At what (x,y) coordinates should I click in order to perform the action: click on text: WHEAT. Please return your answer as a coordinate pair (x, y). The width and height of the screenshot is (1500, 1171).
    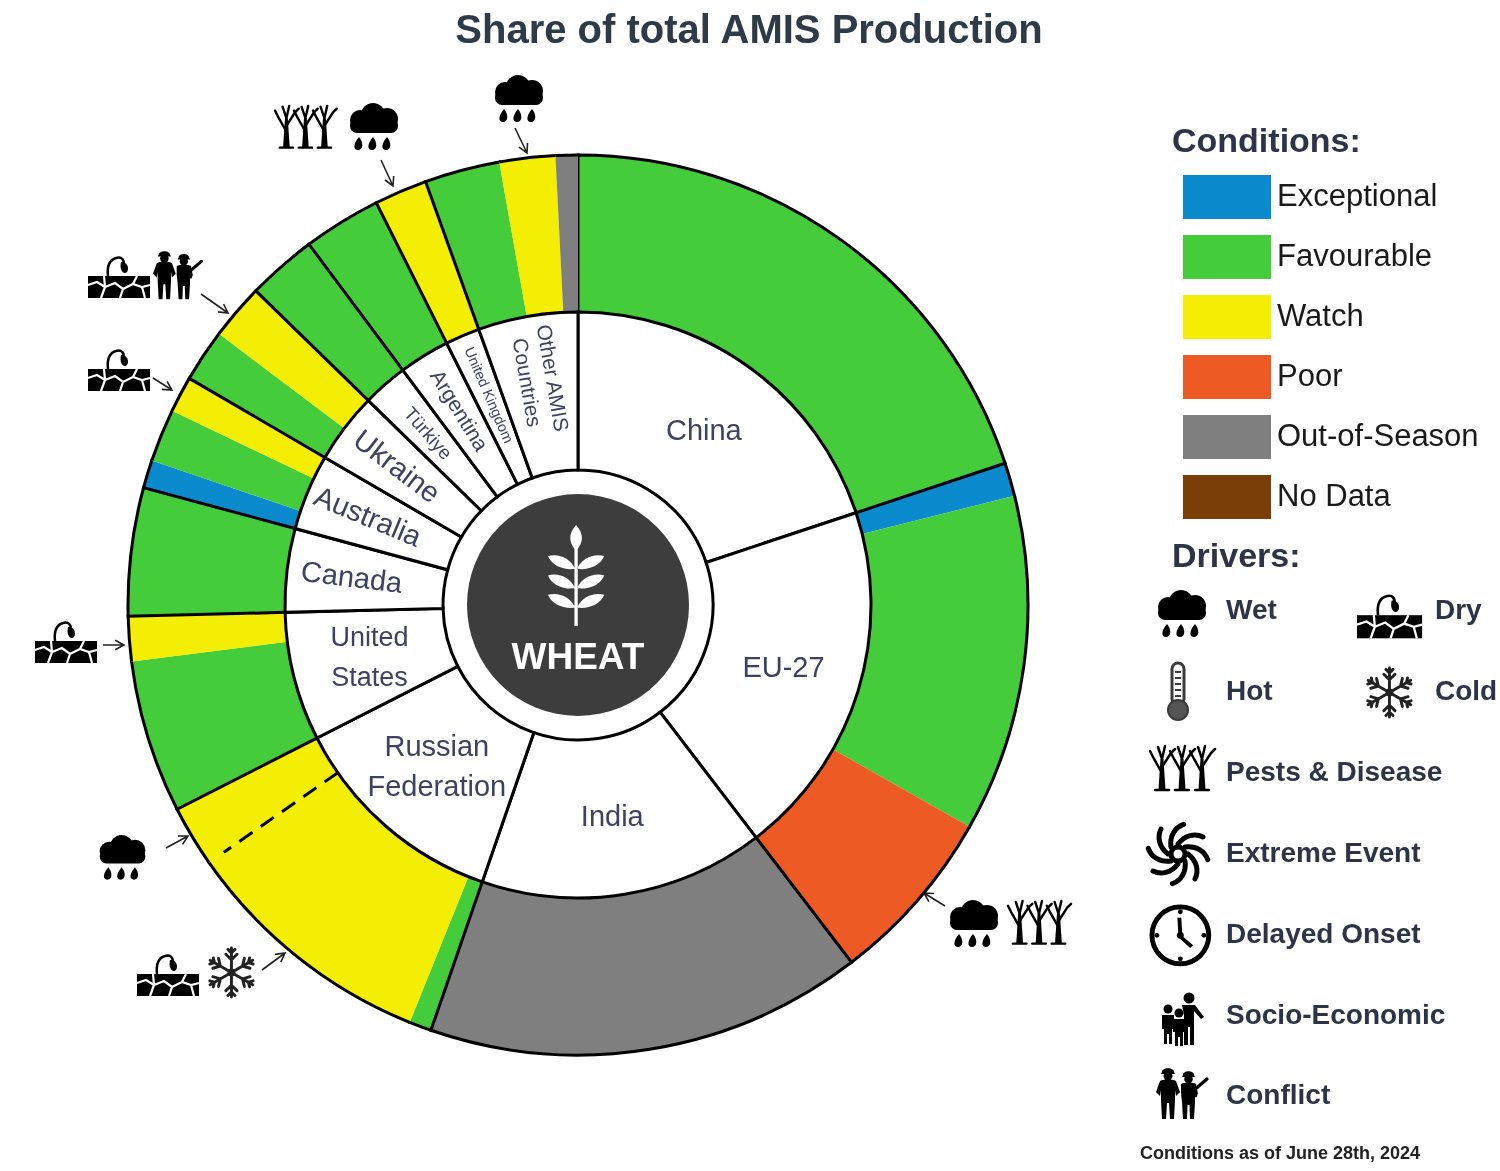
    Looking at the image, I should click on (578, 656).